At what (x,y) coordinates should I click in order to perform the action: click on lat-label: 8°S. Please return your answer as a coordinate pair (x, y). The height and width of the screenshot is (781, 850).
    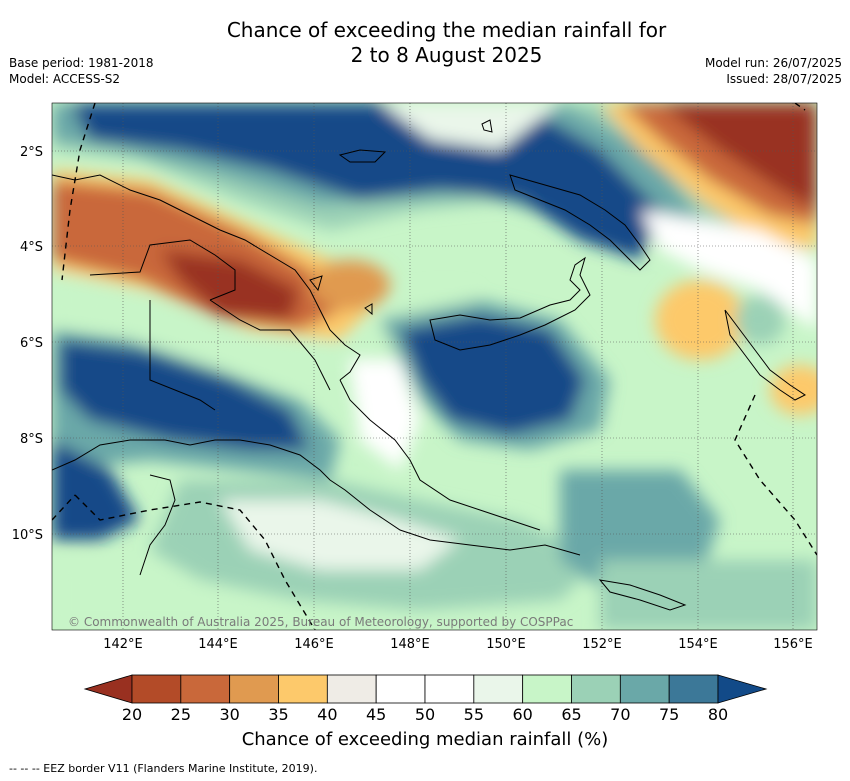
    Looking at the image, I should click on (31, 439).